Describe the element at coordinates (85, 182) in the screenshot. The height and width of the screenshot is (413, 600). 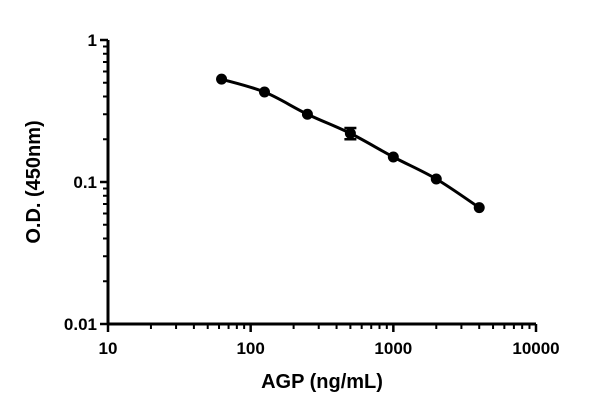
I see `y-tick-label-1: 0.1` at that location.